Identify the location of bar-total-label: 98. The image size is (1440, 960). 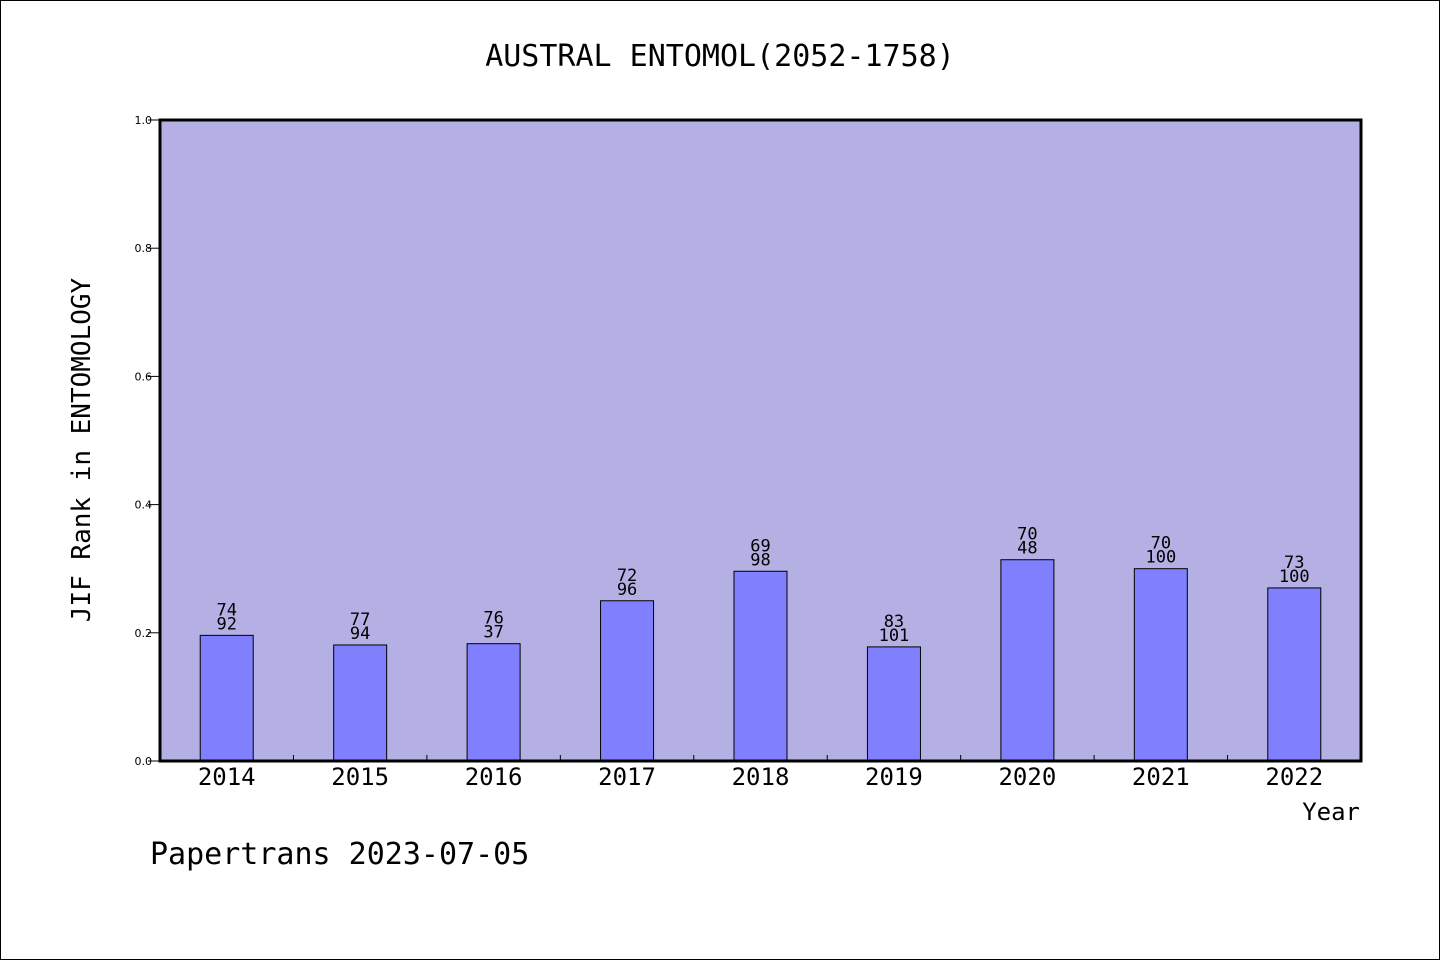
(760, 560).